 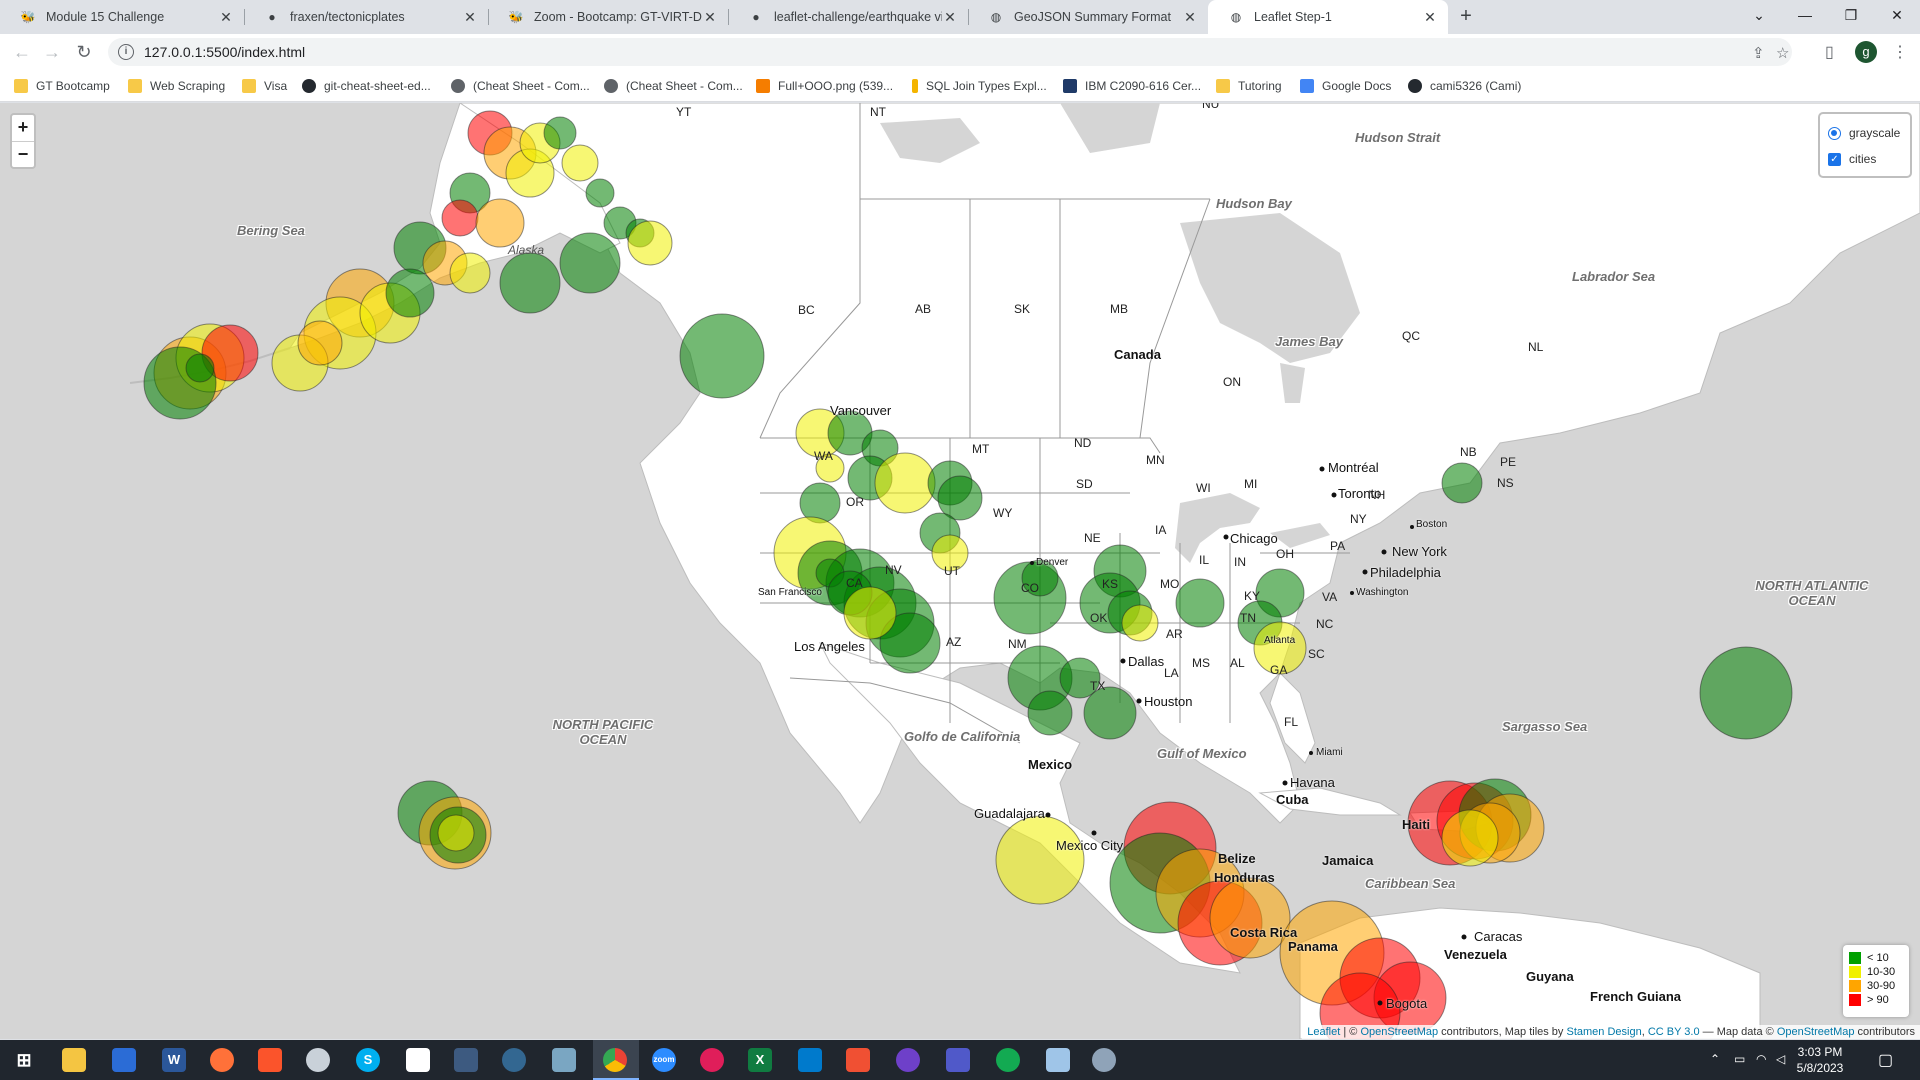 What do you see at coordinates (1759, 15) in the screenshot?
I see `tab-search-button: ⌄` at bounding box center [1759, 15].